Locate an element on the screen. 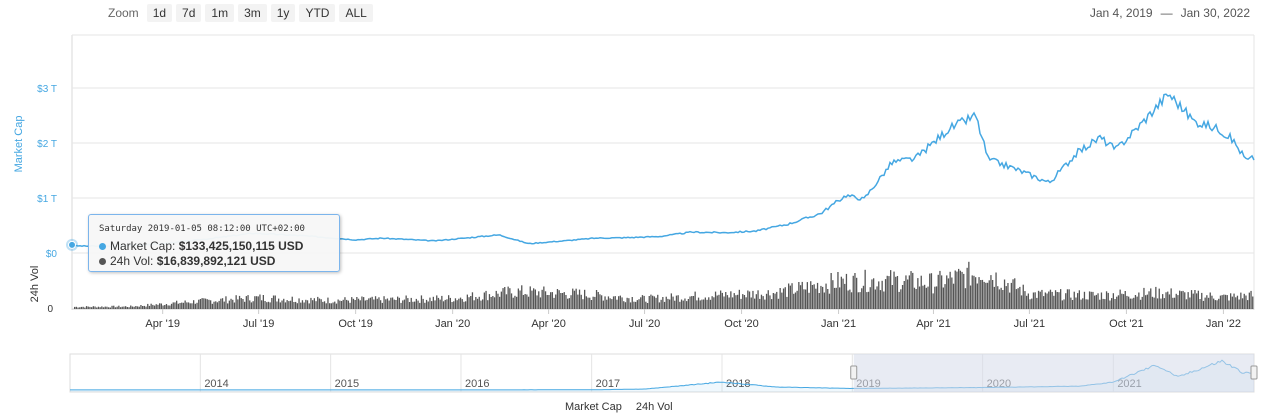  legend-market-cap: Market Cap is located at coordinates (593, 407).